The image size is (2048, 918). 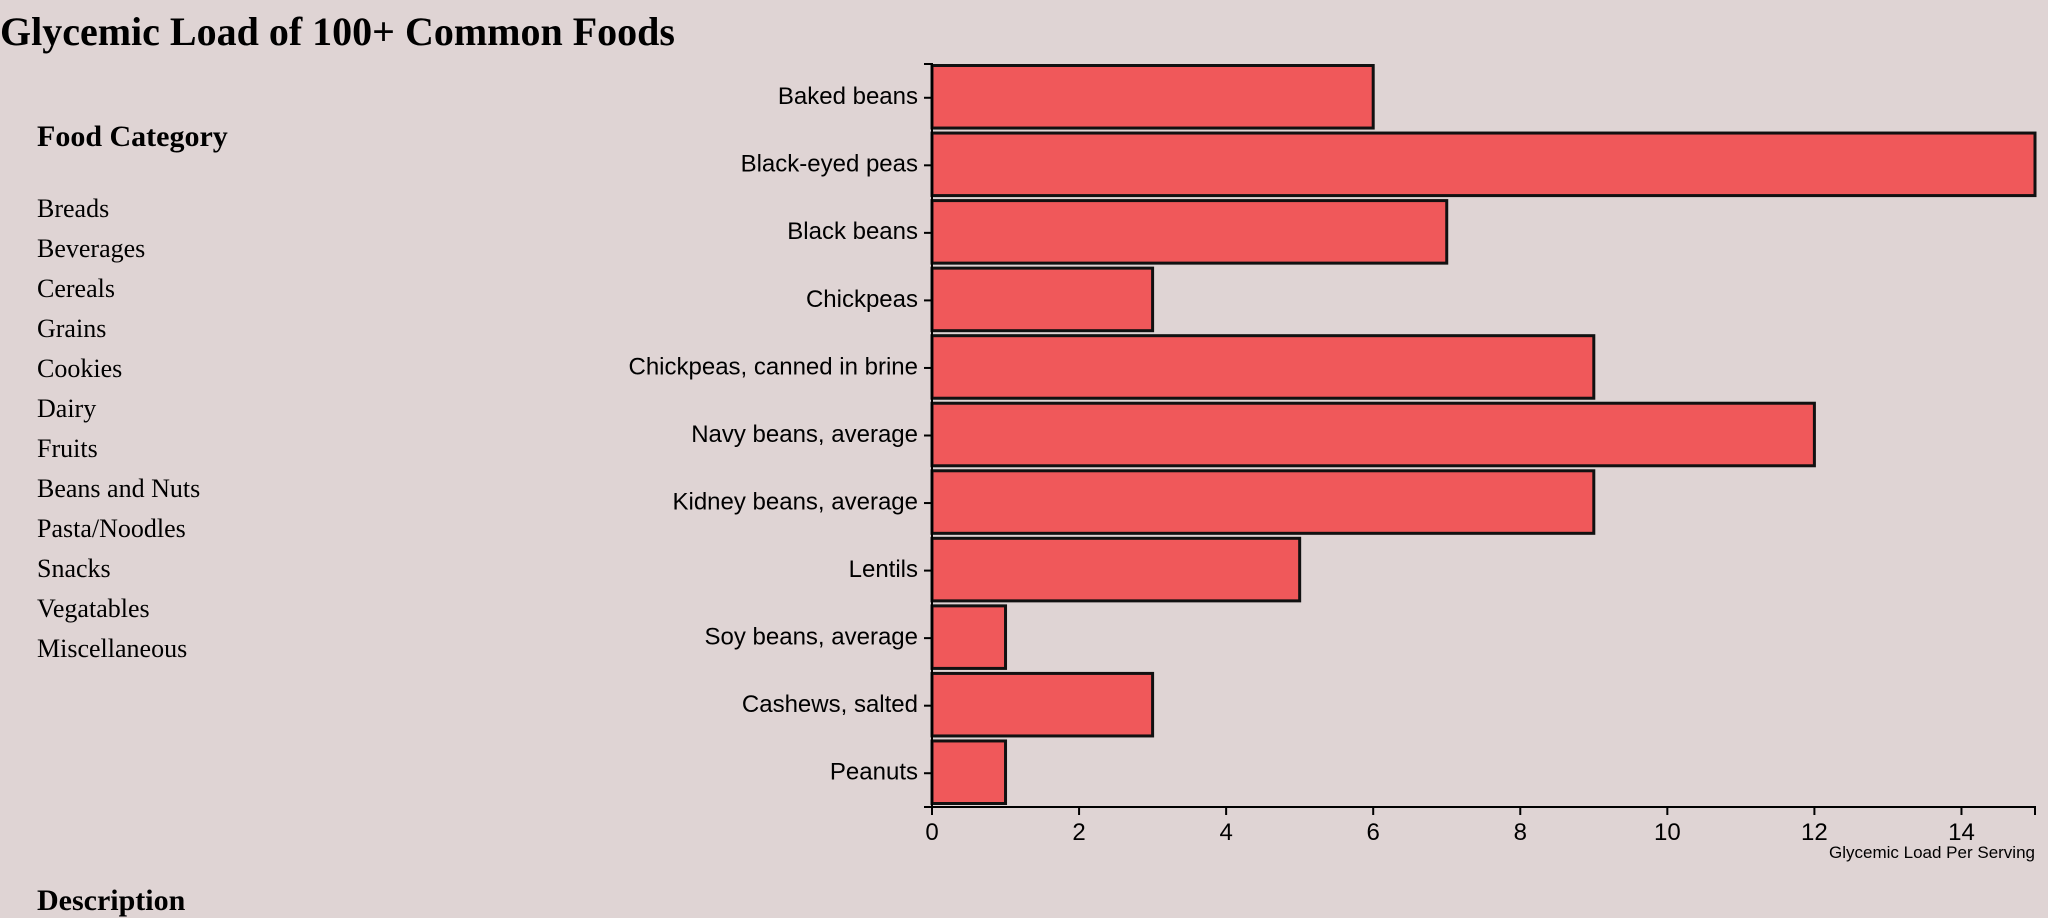 I want to click on category-item-vegatables: Vegatables, so click(x=93, y=608).